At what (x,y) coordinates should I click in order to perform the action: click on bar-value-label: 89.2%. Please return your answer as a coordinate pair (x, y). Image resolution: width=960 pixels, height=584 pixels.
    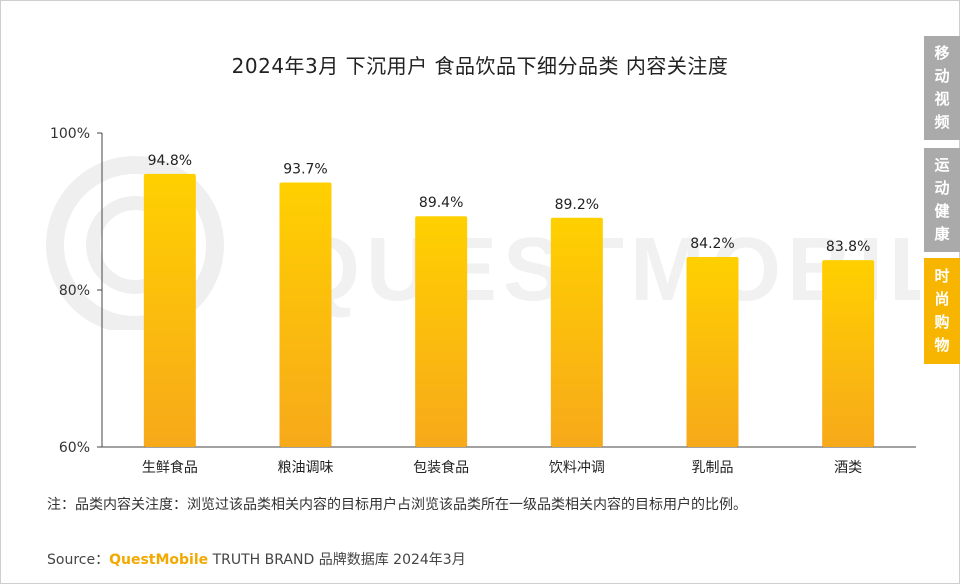
    Looking at the image, I should click on (577, 205).